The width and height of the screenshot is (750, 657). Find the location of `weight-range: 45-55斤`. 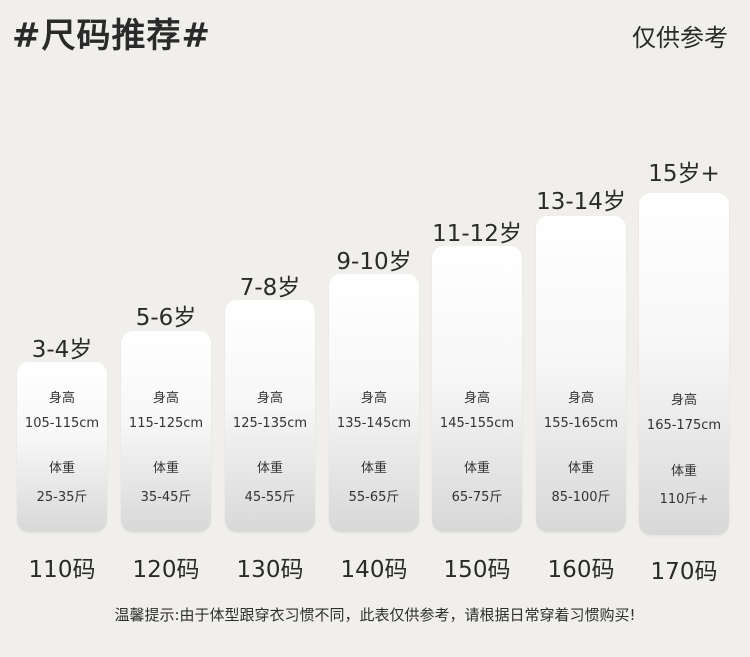

weight-range: 45-55斤 is located at coordinates (270, 497).